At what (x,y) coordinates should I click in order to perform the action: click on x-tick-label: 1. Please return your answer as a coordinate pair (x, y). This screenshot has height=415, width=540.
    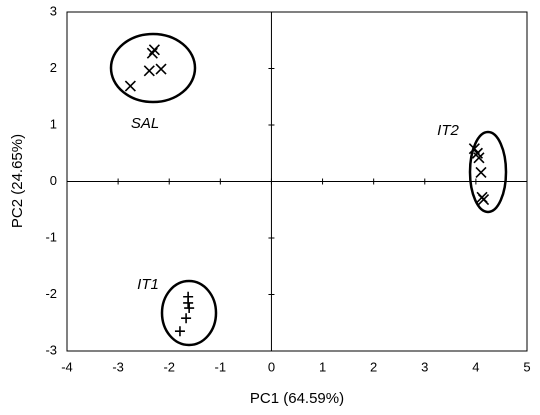
    Looking at the image, I should click on (322, 366).